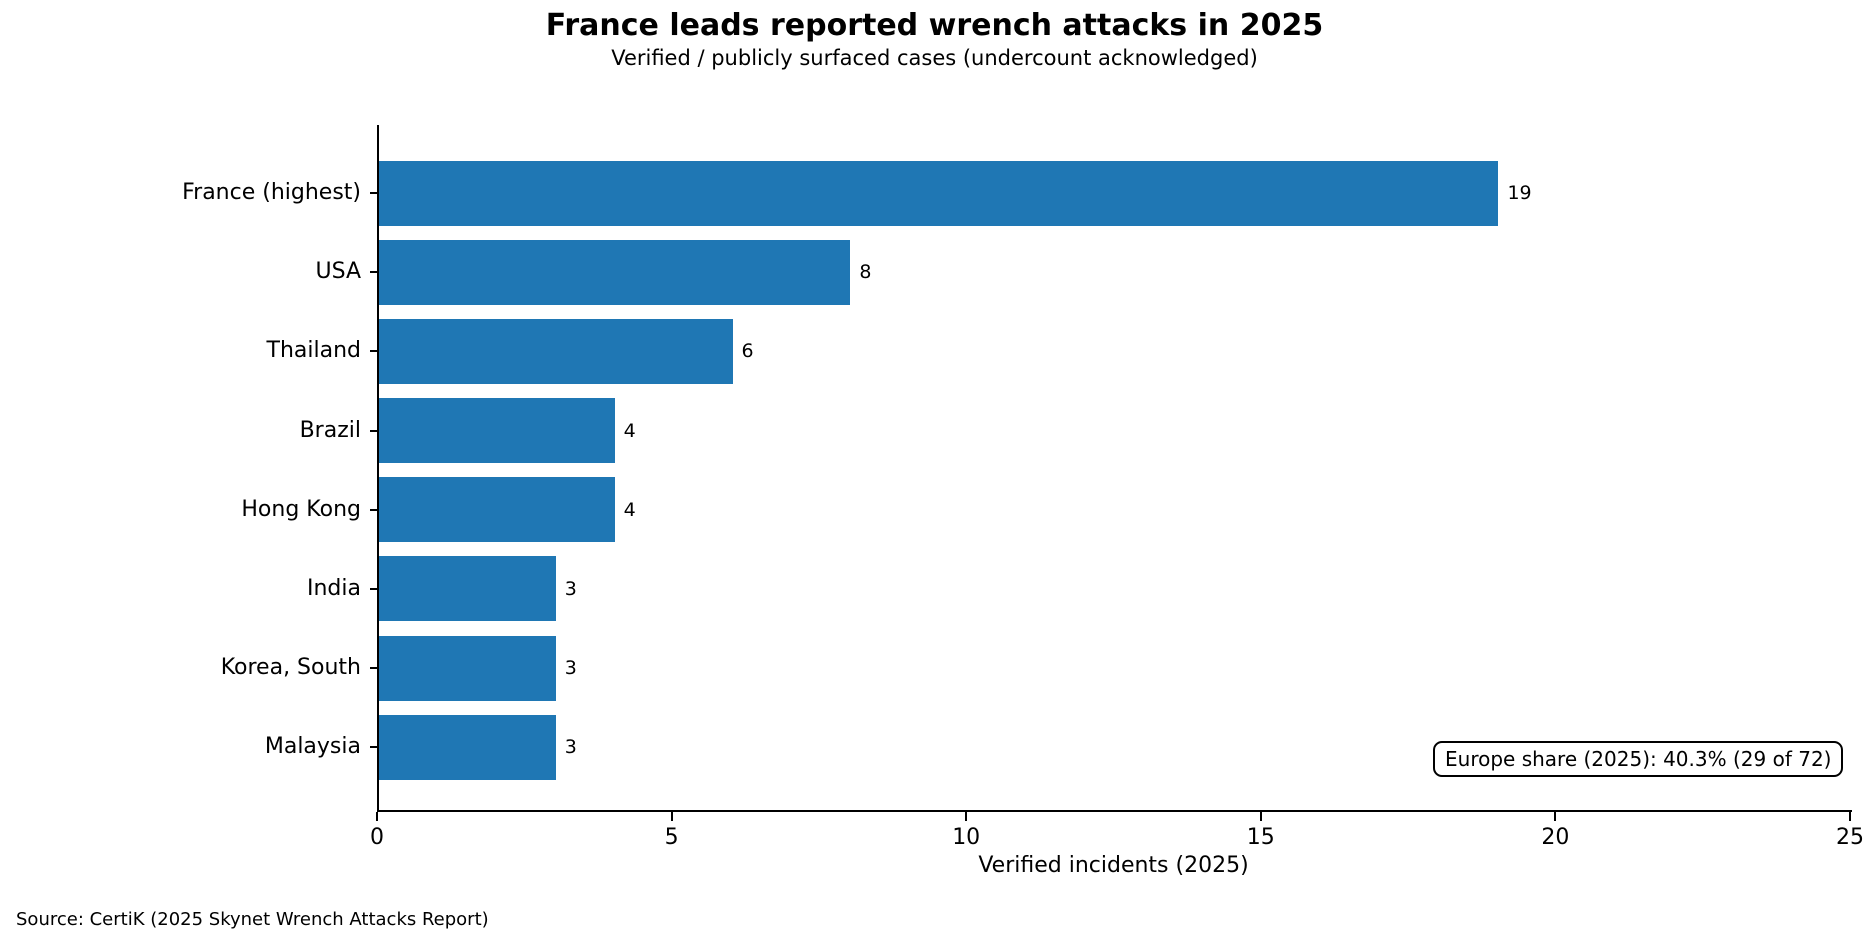 This screenshot has width=1869, height=939. What do you see at coordinates (1555, 837) in the screenshot?
I see `x-tick-label: 20` at bounding box center [1555, 837].